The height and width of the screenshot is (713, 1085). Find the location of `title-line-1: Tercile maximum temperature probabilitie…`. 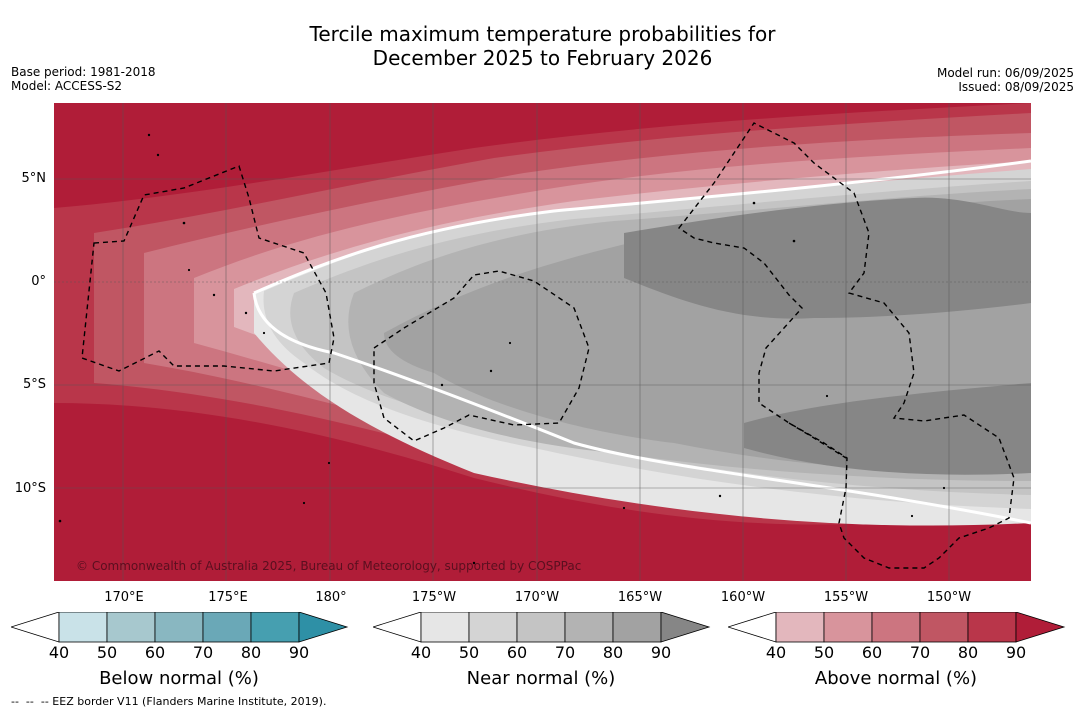

title-line-1: Tercile maximum temperature probabilitie… is located at coordinates (542, 34).